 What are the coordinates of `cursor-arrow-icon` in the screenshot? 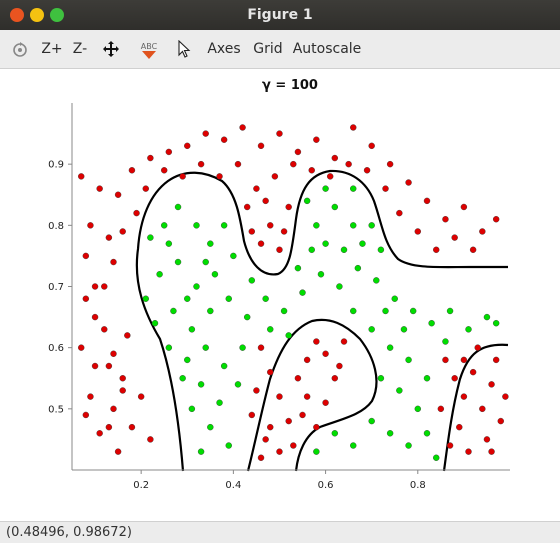 It's located at (184, 49).